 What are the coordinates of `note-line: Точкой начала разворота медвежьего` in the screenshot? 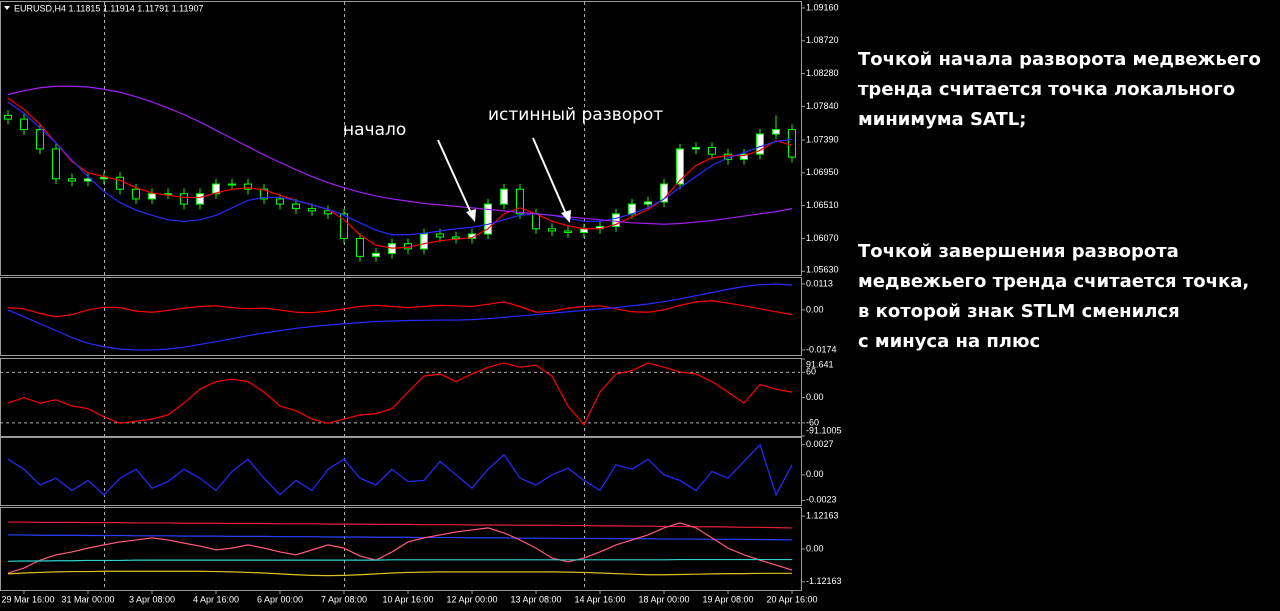 It's located at (1059, 59).